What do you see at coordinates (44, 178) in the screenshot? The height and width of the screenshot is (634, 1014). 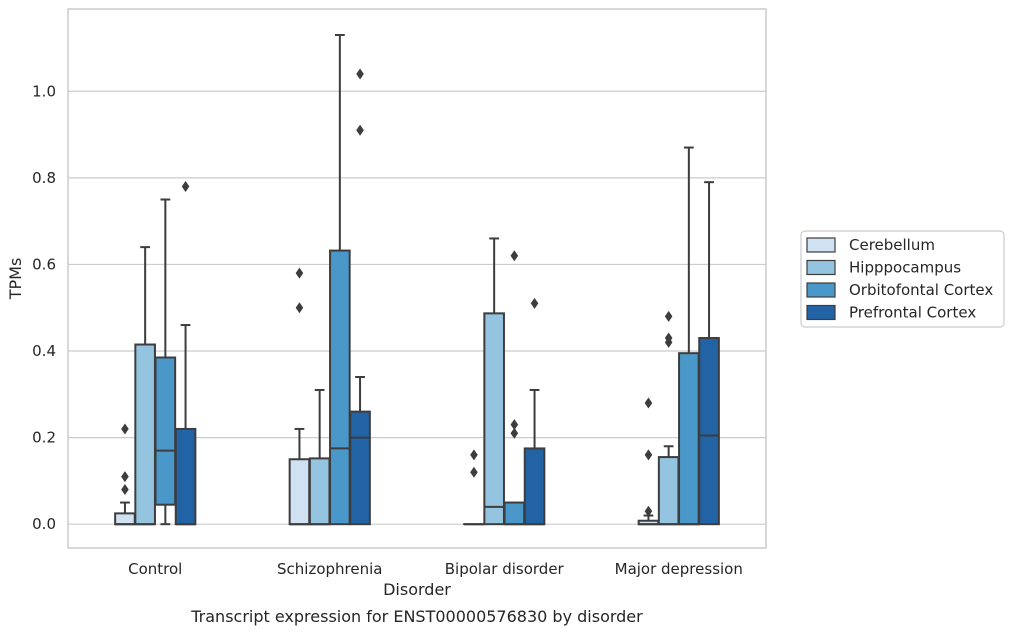 I see `y-tick-label: 0.8` at bounding box center [44, 178].